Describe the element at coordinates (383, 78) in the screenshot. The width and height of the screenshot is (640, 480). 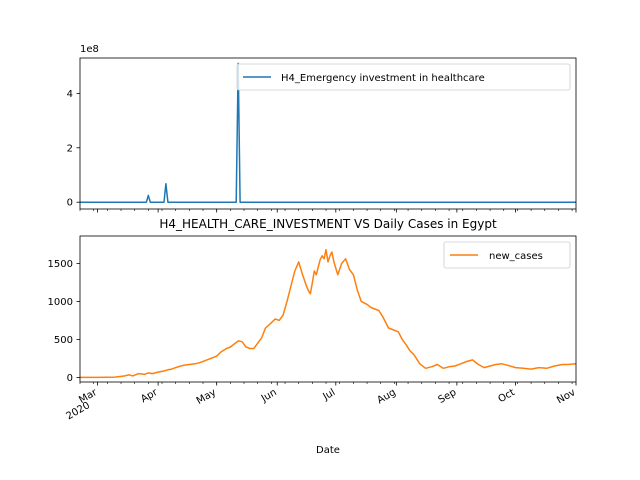
I see `top-legend-label: H4_Emergency investment in healthcare` at that location.